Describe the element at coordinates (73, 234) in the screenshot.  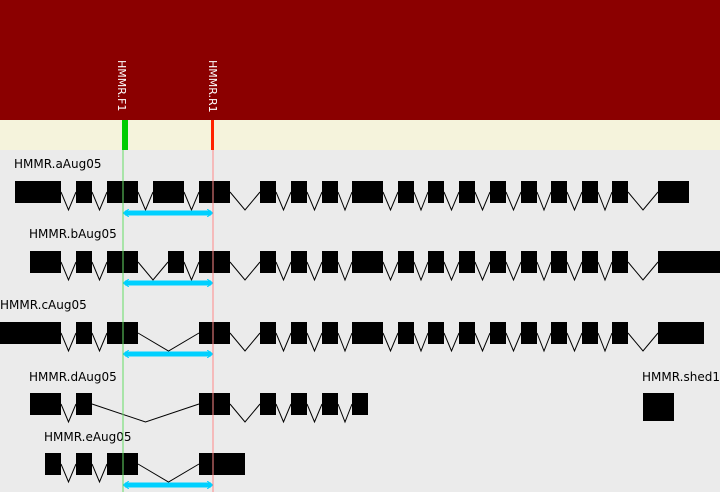
I see `transcript-label-b: HMMR.bAug05` at that location.